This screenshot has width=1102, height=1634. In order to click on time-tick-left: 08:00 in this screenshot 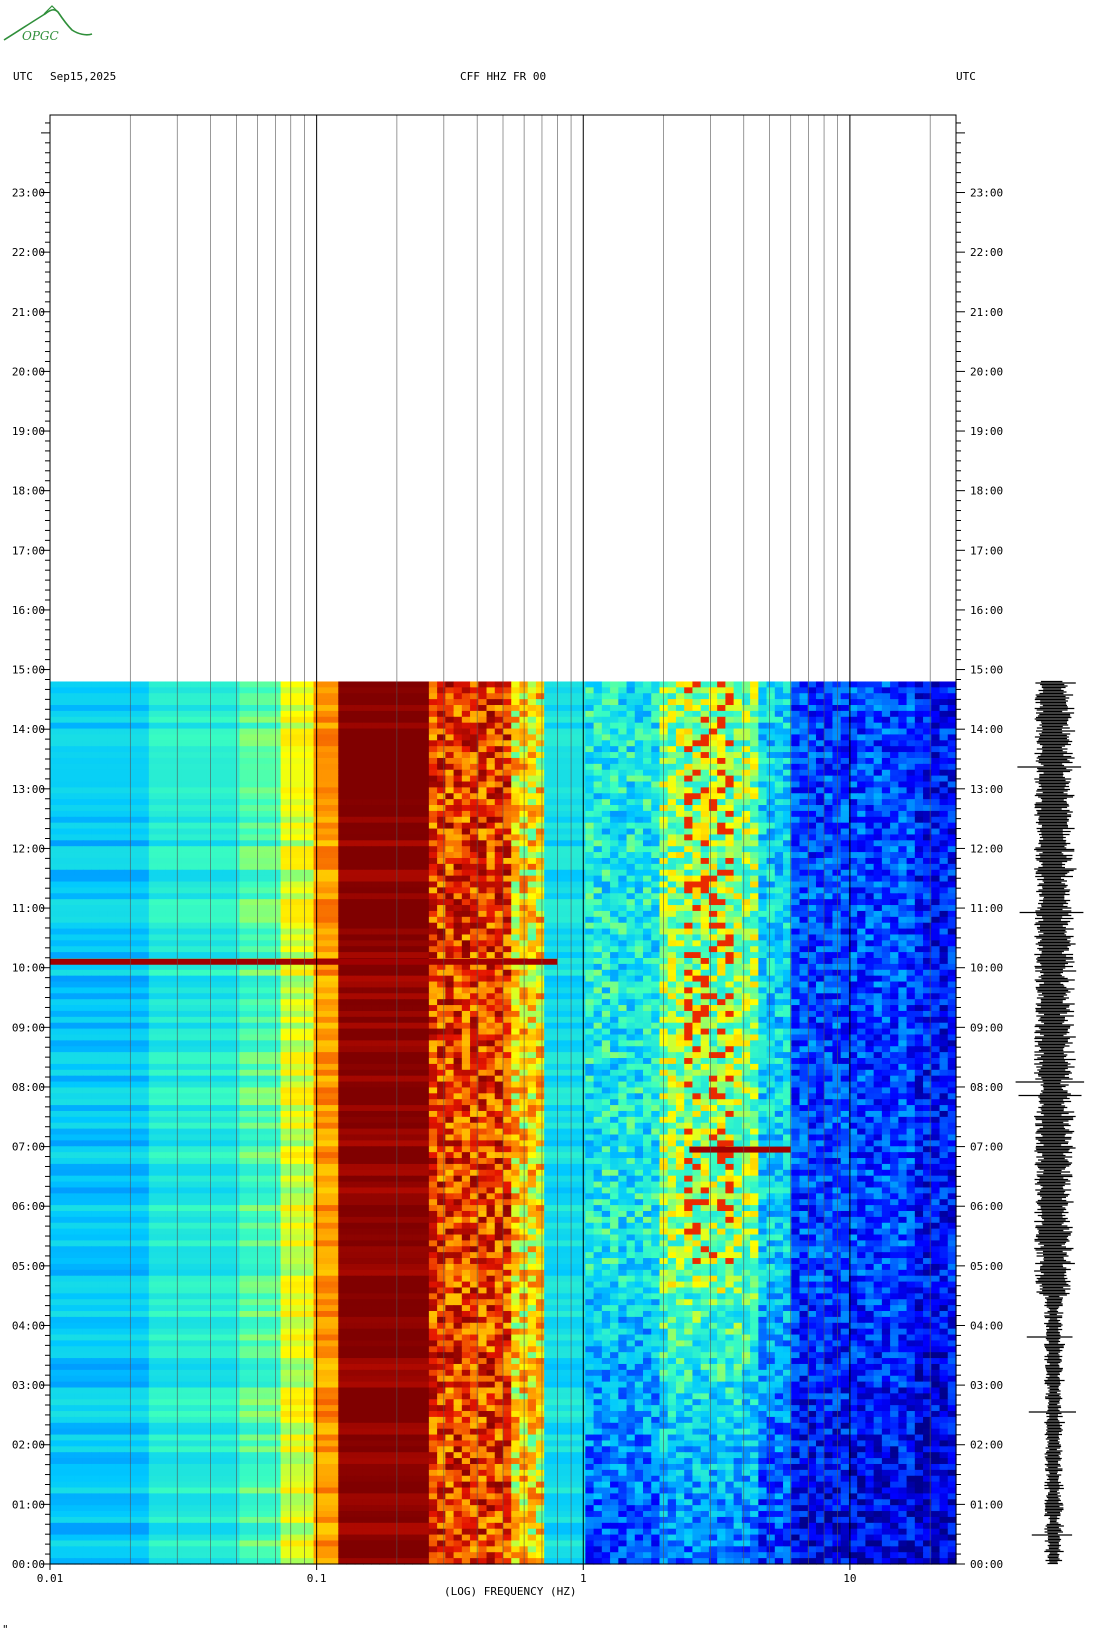, I will do `click(28, 1087)`.